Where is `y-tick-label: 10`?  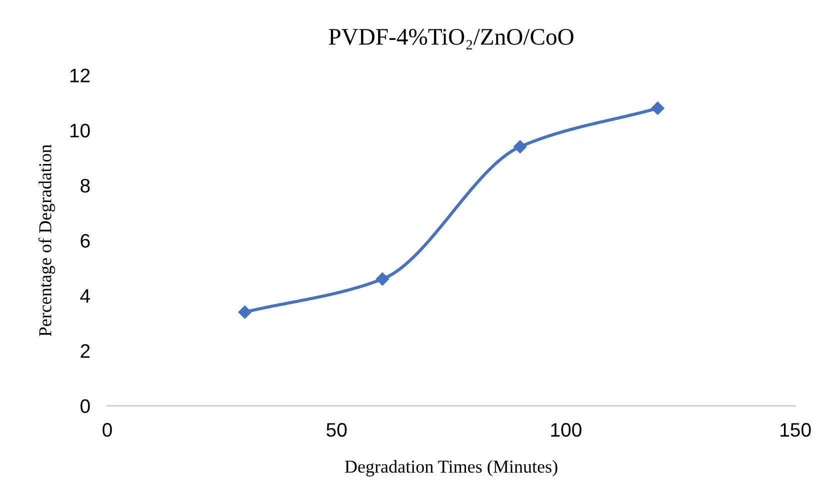
y-tick-label: 10 is located at coordinates (80, 131).